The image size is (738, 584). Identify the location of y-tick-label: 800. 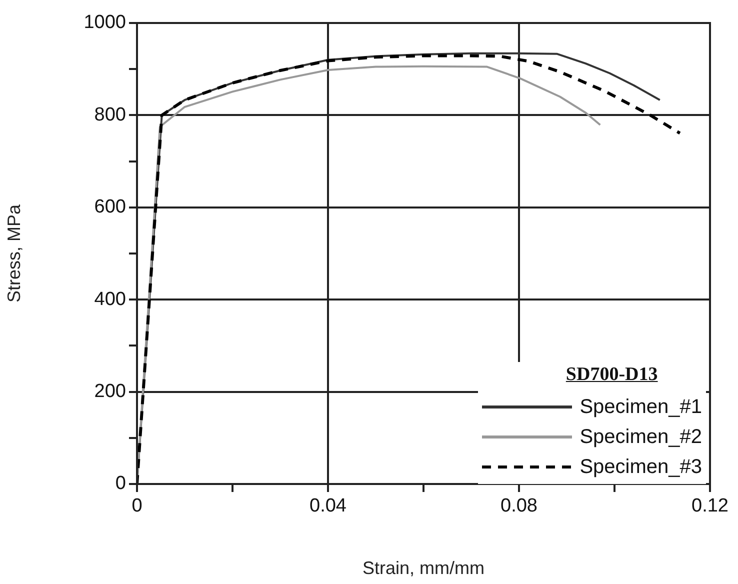
(110, 115).